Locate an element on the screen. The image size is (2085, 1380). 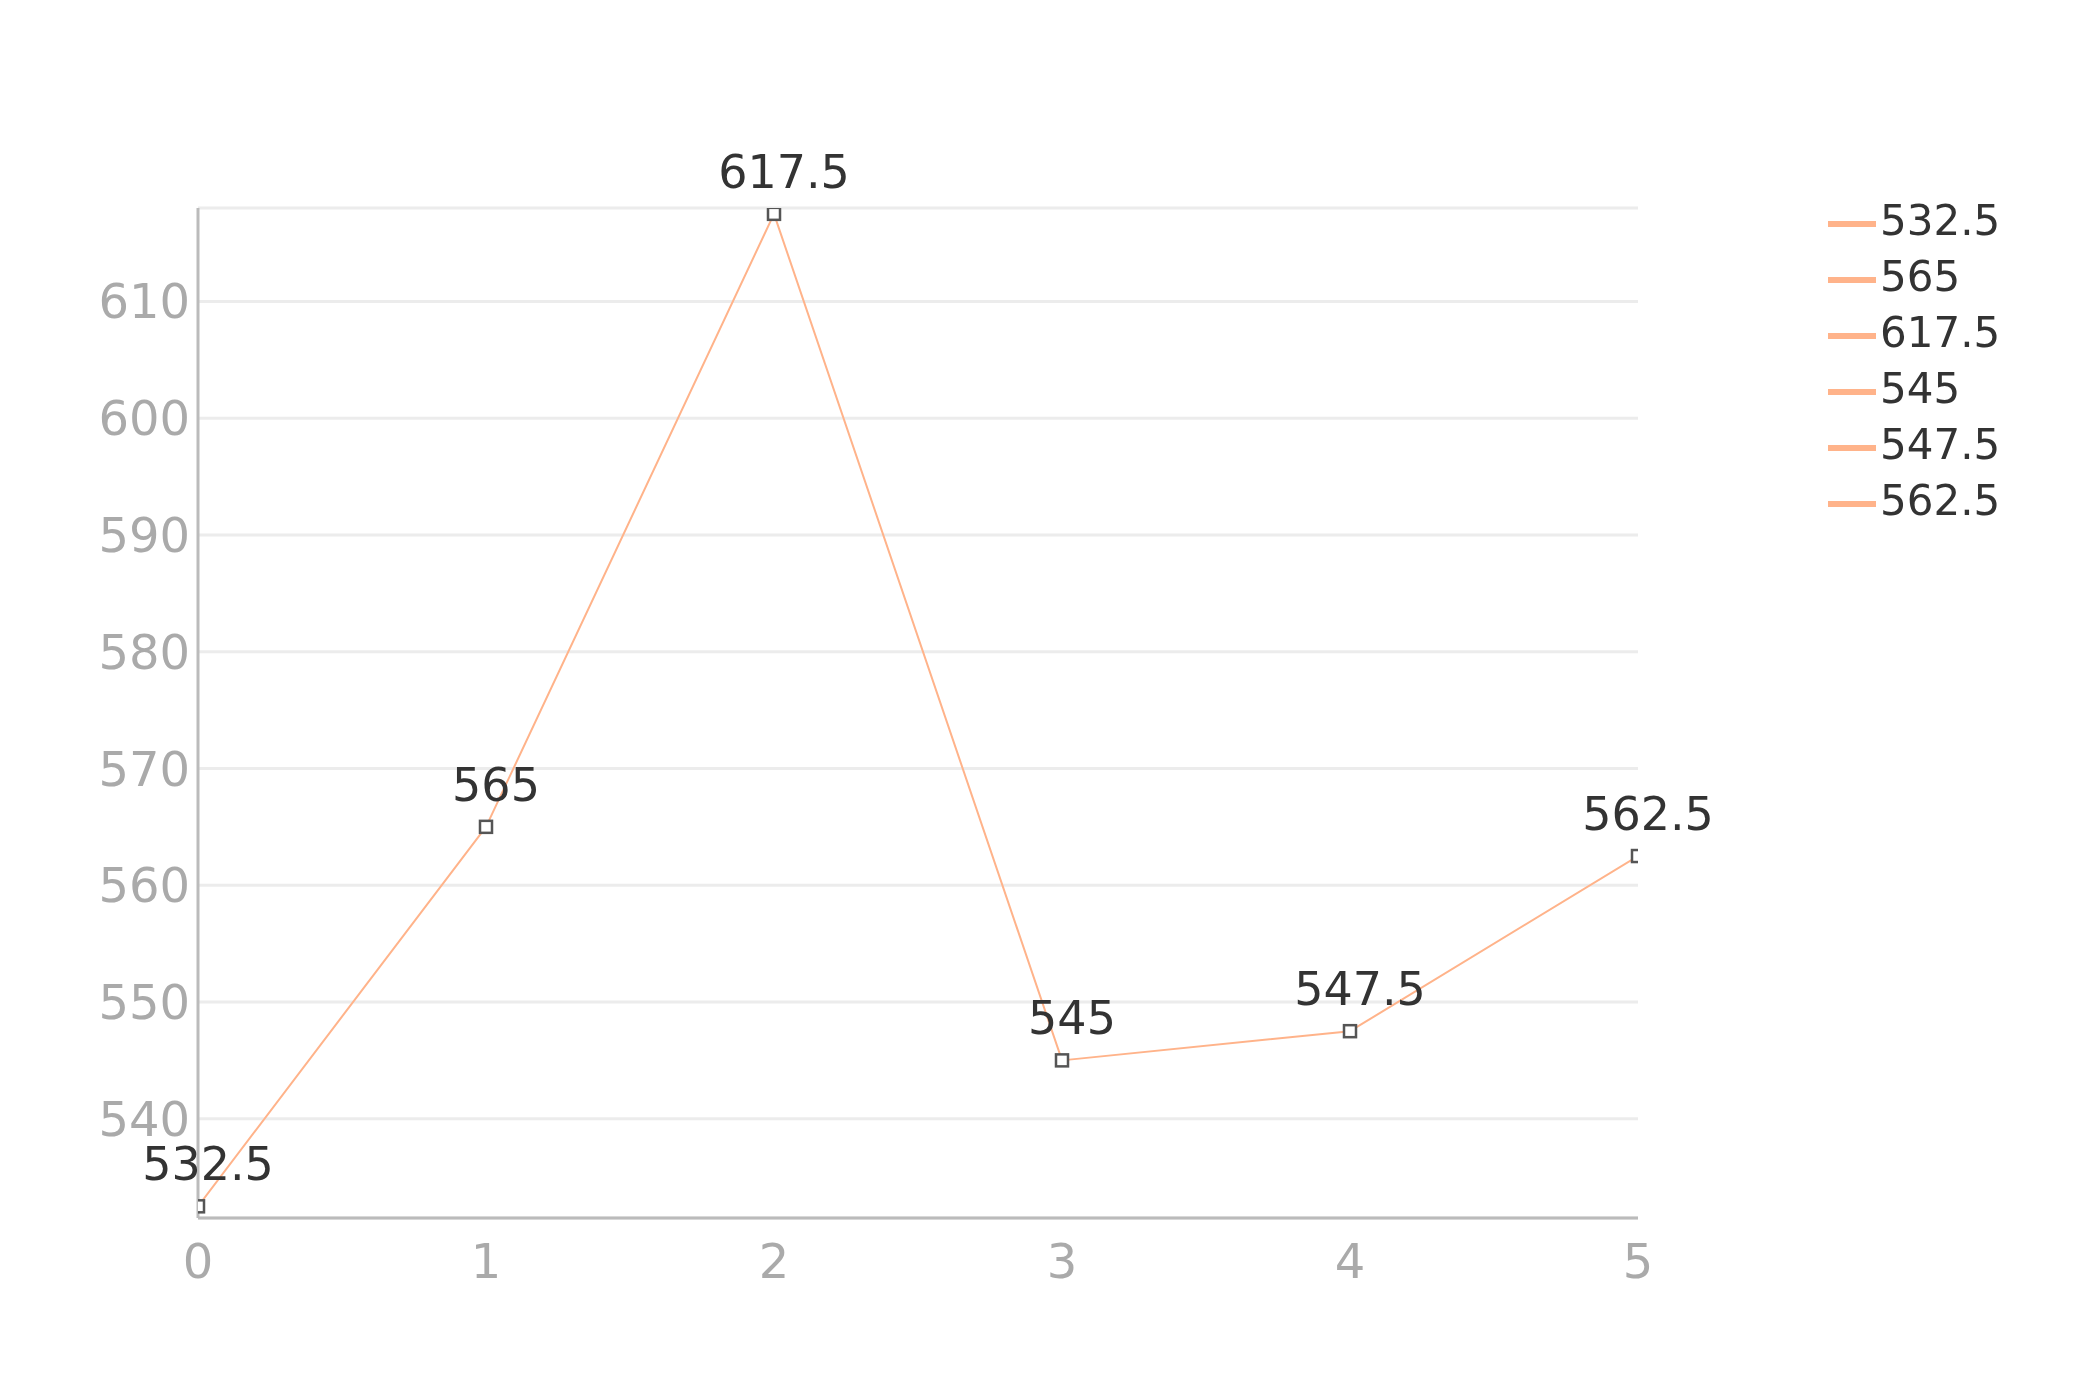
legend-label: 532.5 is located at coordinates (1940, 220).